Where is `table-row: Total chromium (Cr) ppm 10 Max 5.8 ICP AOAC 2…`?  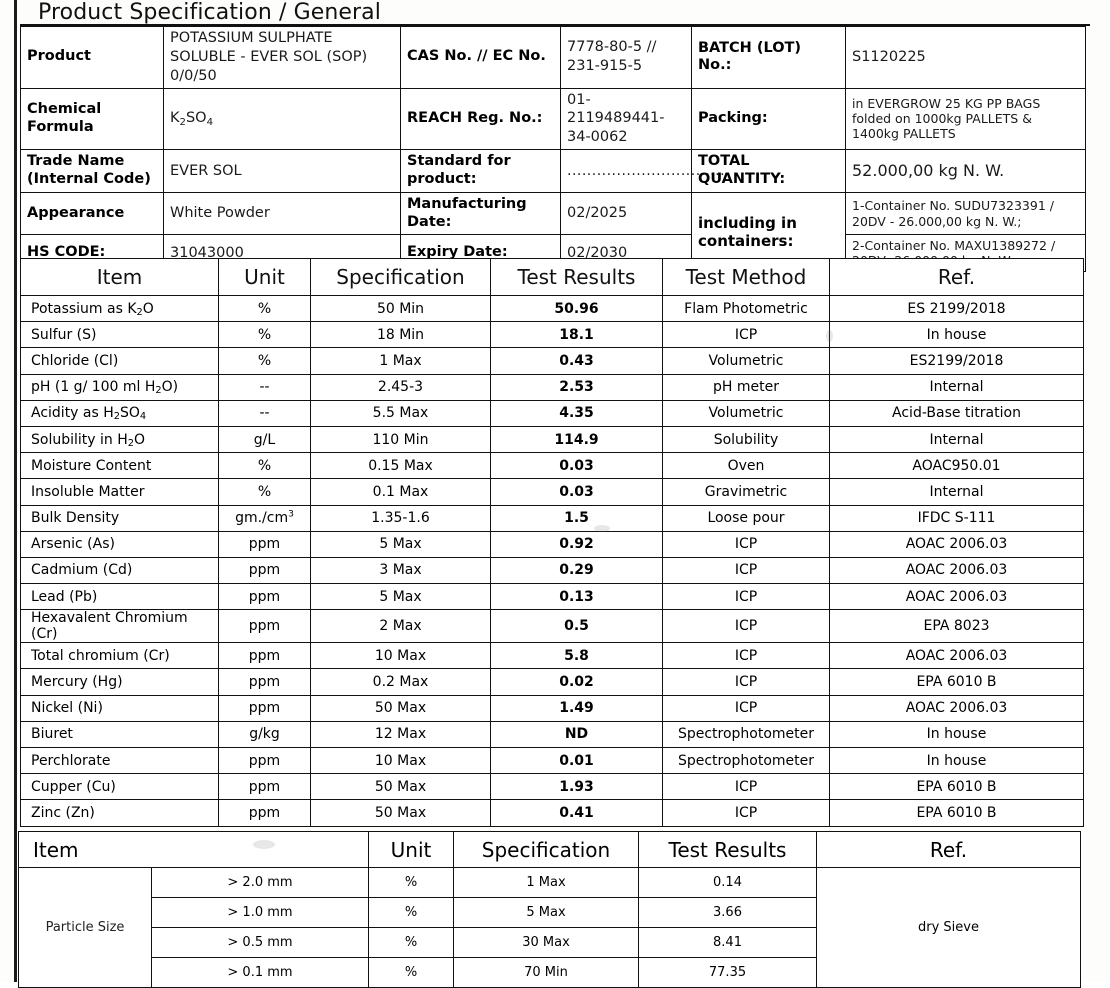 table-row: Total chromium (Cr) ppm 10 Max 5.8 ICP AOAC 2… is located at coordinates (552, 656).